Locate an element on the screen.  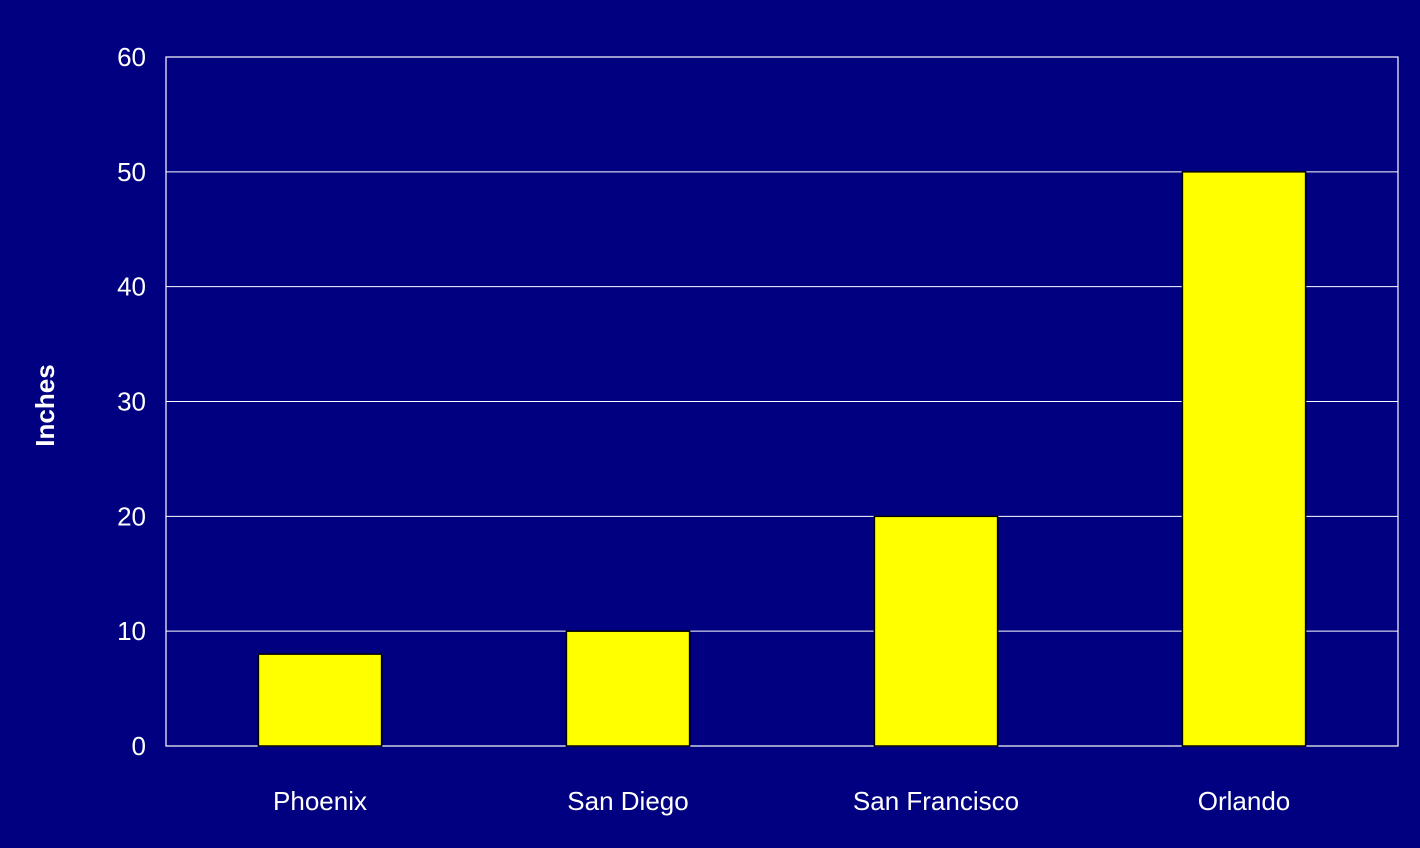
bar-phoenix is located at coordinates (320, 700).